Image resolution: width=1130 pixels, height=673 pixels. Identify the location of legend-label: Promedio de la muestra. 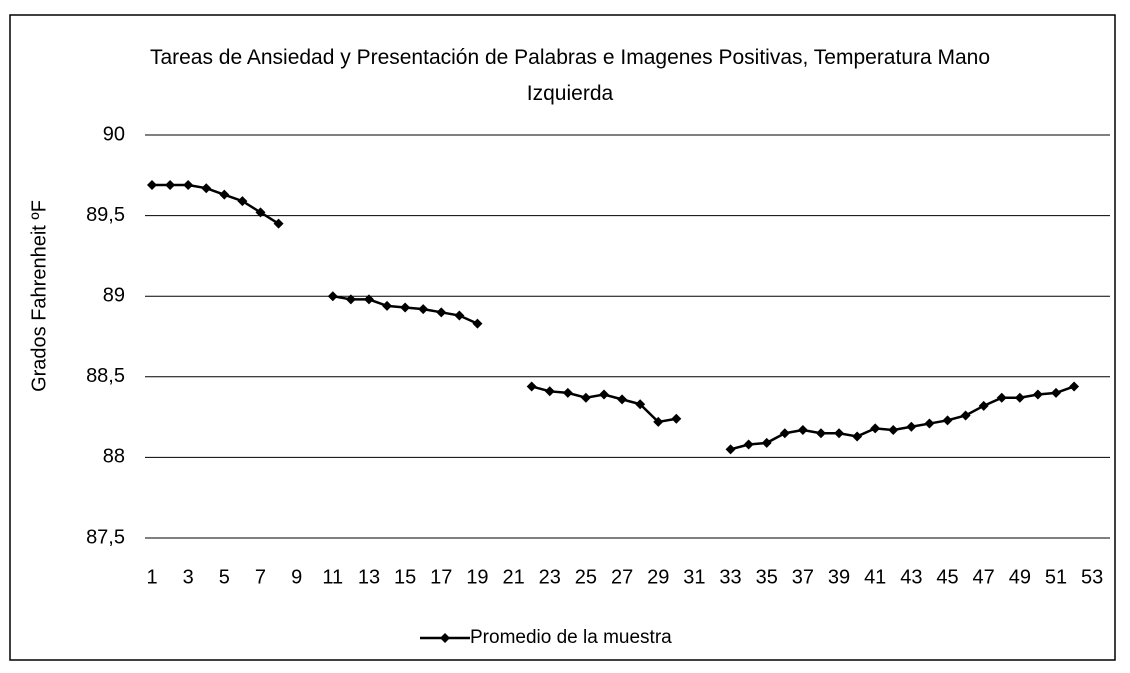
(571, 637).